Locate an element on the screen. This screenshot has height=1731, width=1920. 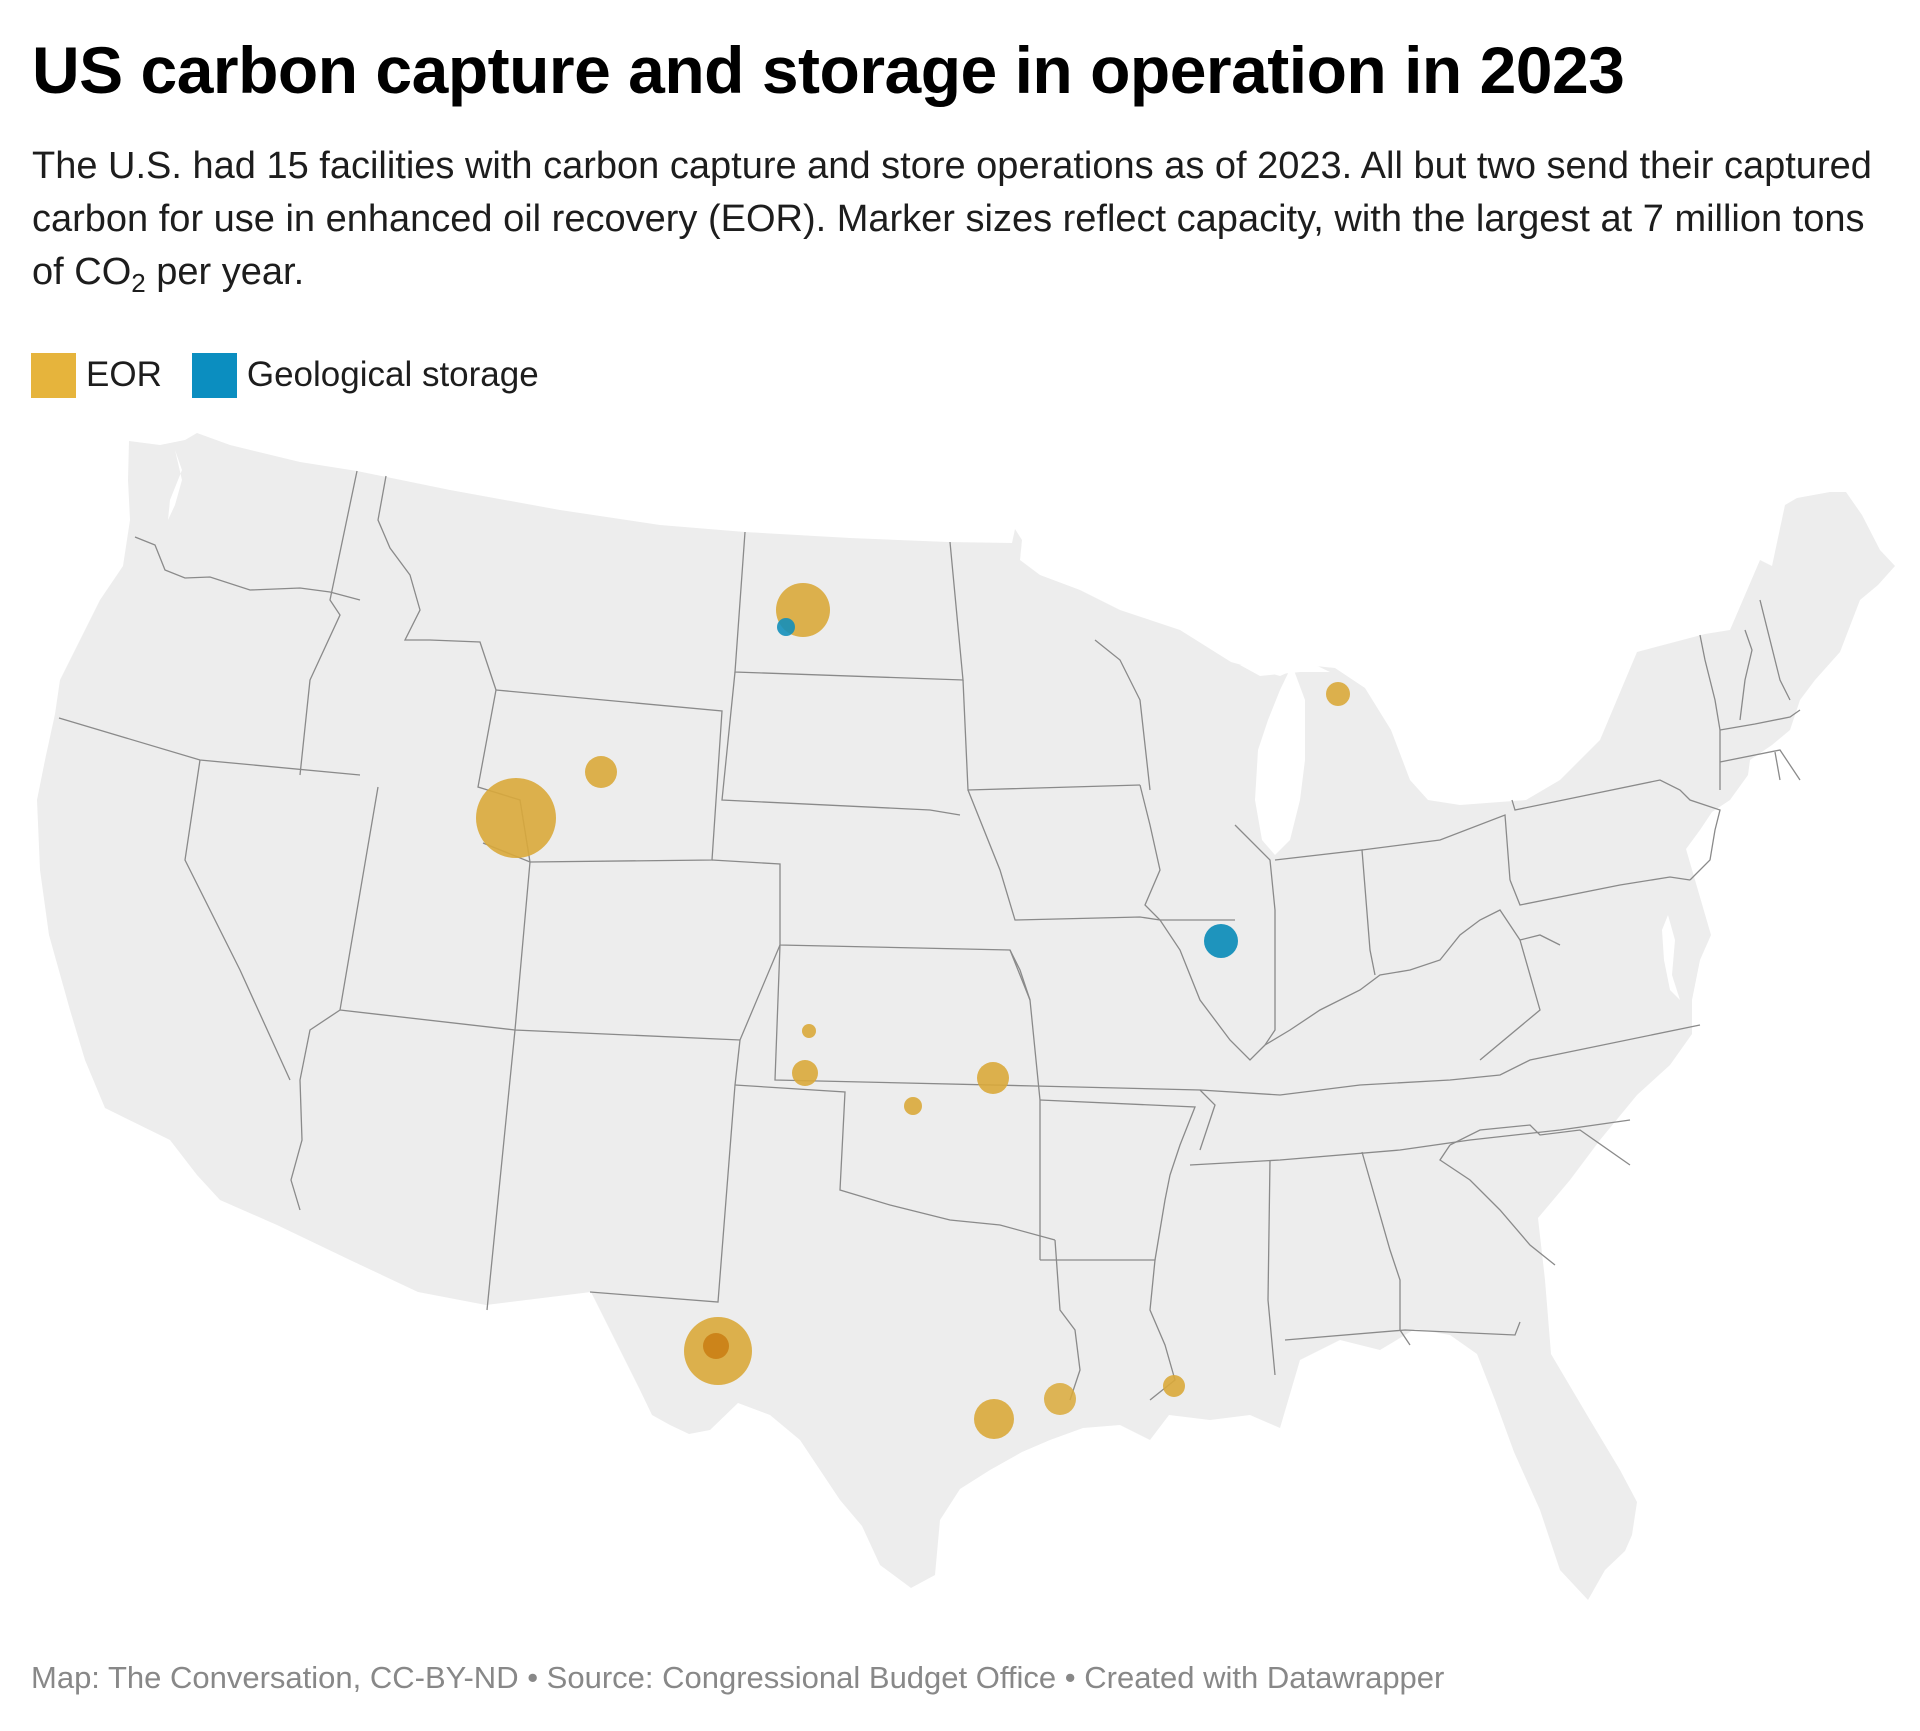
marker-eor-michigan is located at coordinates (1338, 694).